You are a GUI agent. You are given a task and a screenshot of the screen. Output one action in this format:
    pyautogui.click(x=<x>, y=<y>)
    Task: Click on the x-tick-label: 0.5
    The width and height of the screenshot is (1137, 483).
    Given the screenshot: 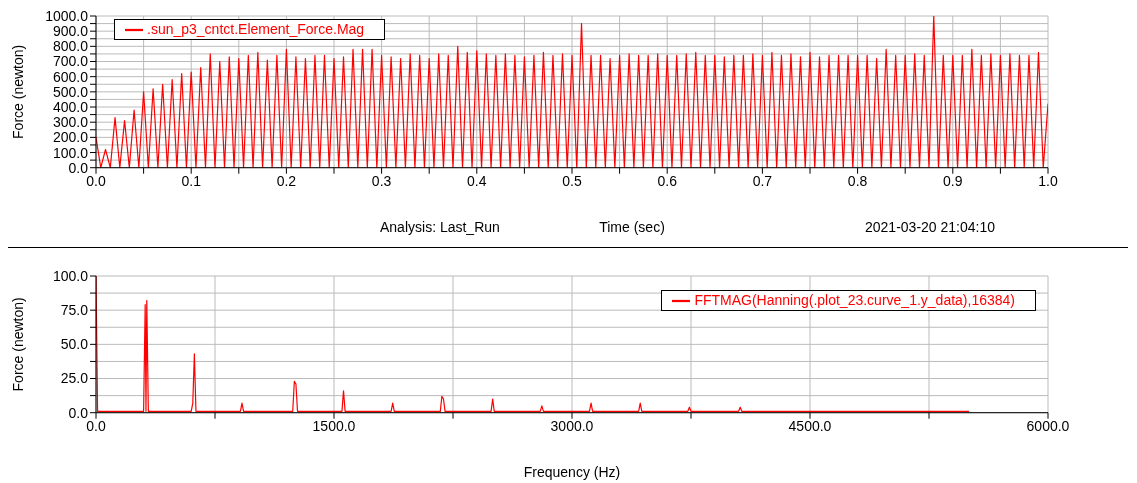 What is the action you would take?
    pyautogui.click(x=572, y=180)
    